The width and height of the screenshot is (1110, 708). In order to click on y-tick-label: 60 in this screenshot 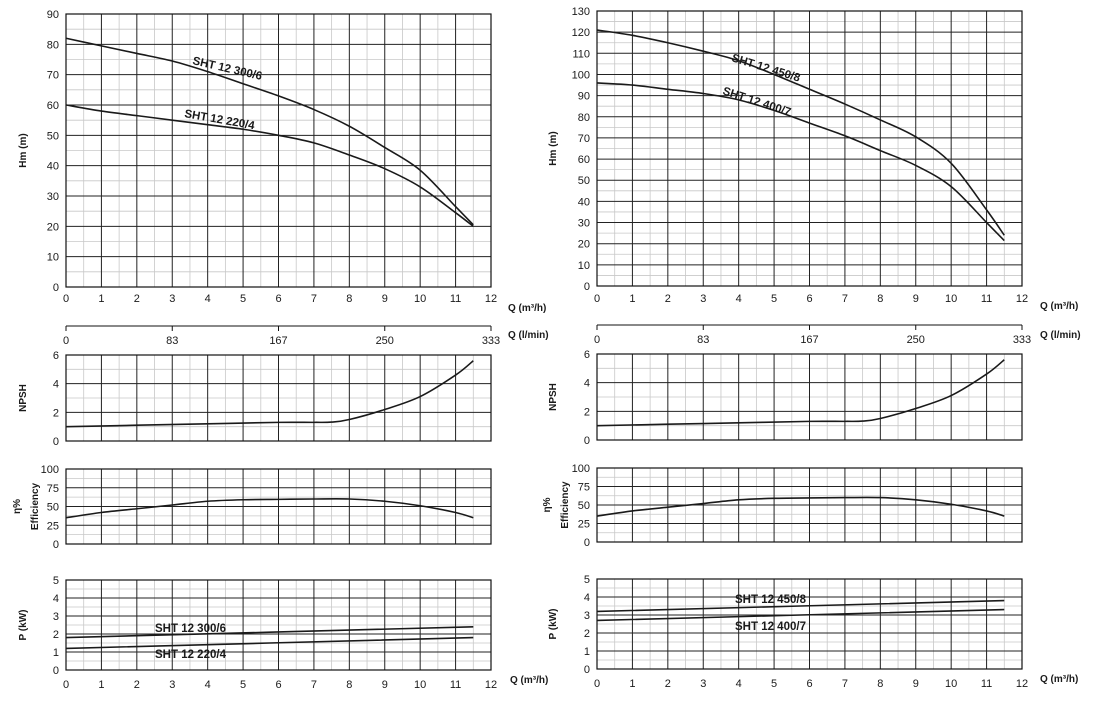, I will do `click(584, 160)`.